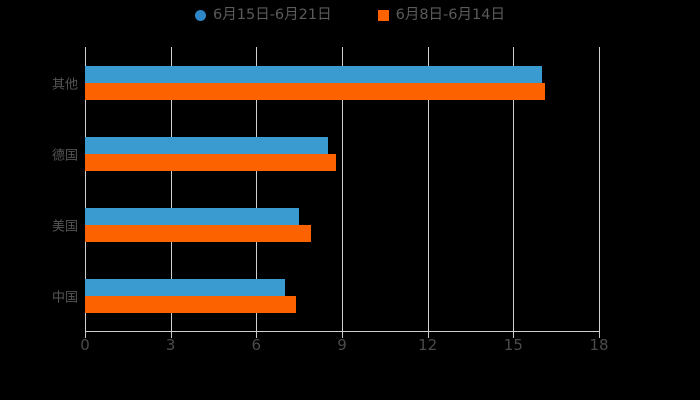  I want to click on category-label-zhongguo: 中国, so click(64, 298).